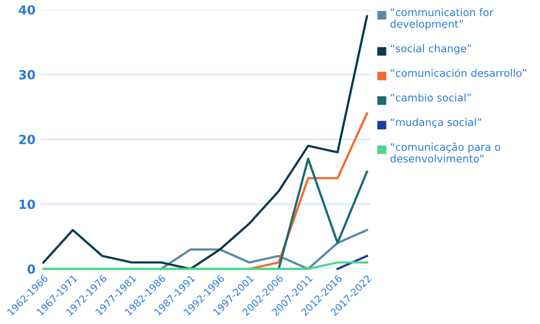 Image resolution: width=540 pixels, height=324 pixels. Describe the element at coordinates (431, 49) in the screenshot. I see `legend-label: “social change”` at that location.